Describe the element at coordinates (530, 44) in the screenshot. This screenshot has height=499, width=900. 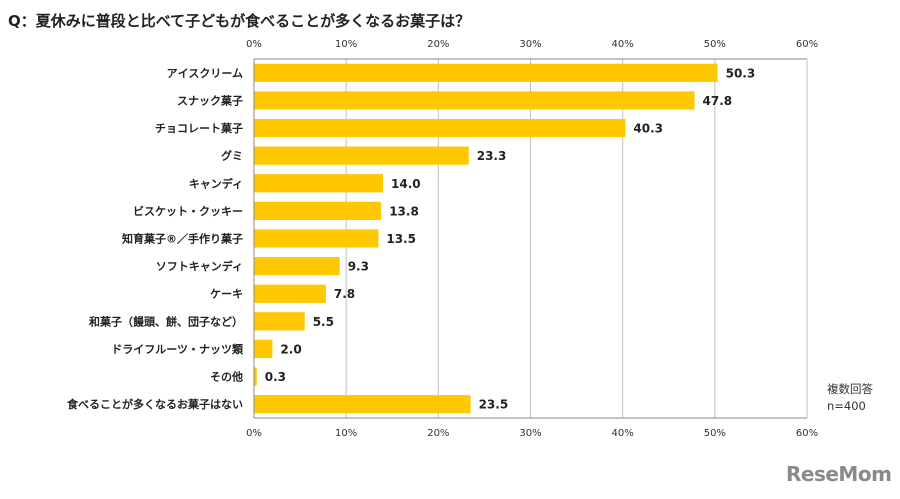
I see `x-tick-label: 30%` at that location.